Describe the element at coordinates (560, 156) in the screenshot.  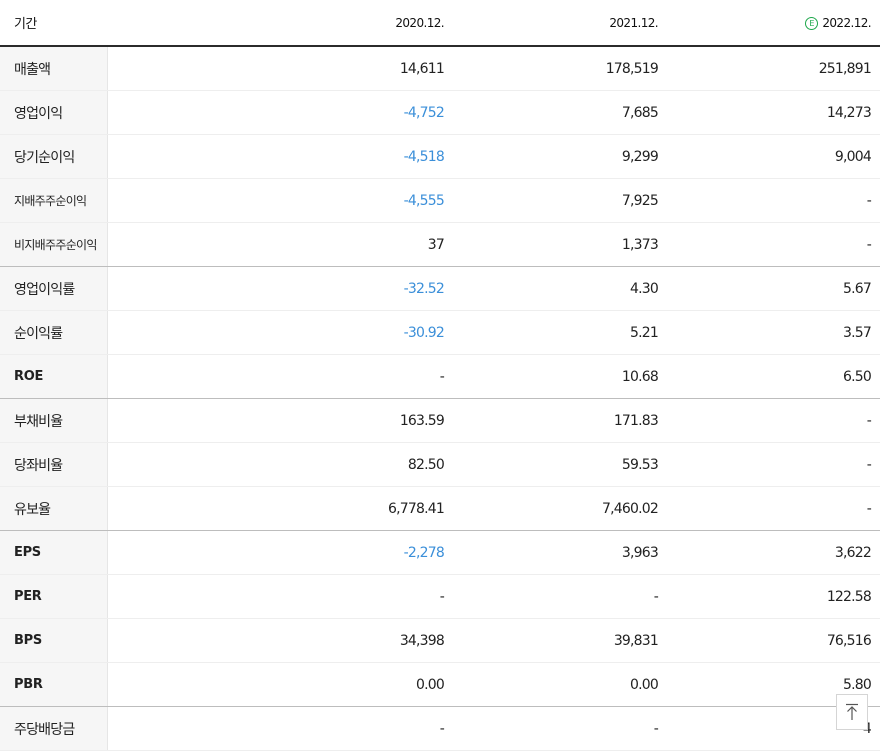
I see `cell-value: 9,299` at that location.